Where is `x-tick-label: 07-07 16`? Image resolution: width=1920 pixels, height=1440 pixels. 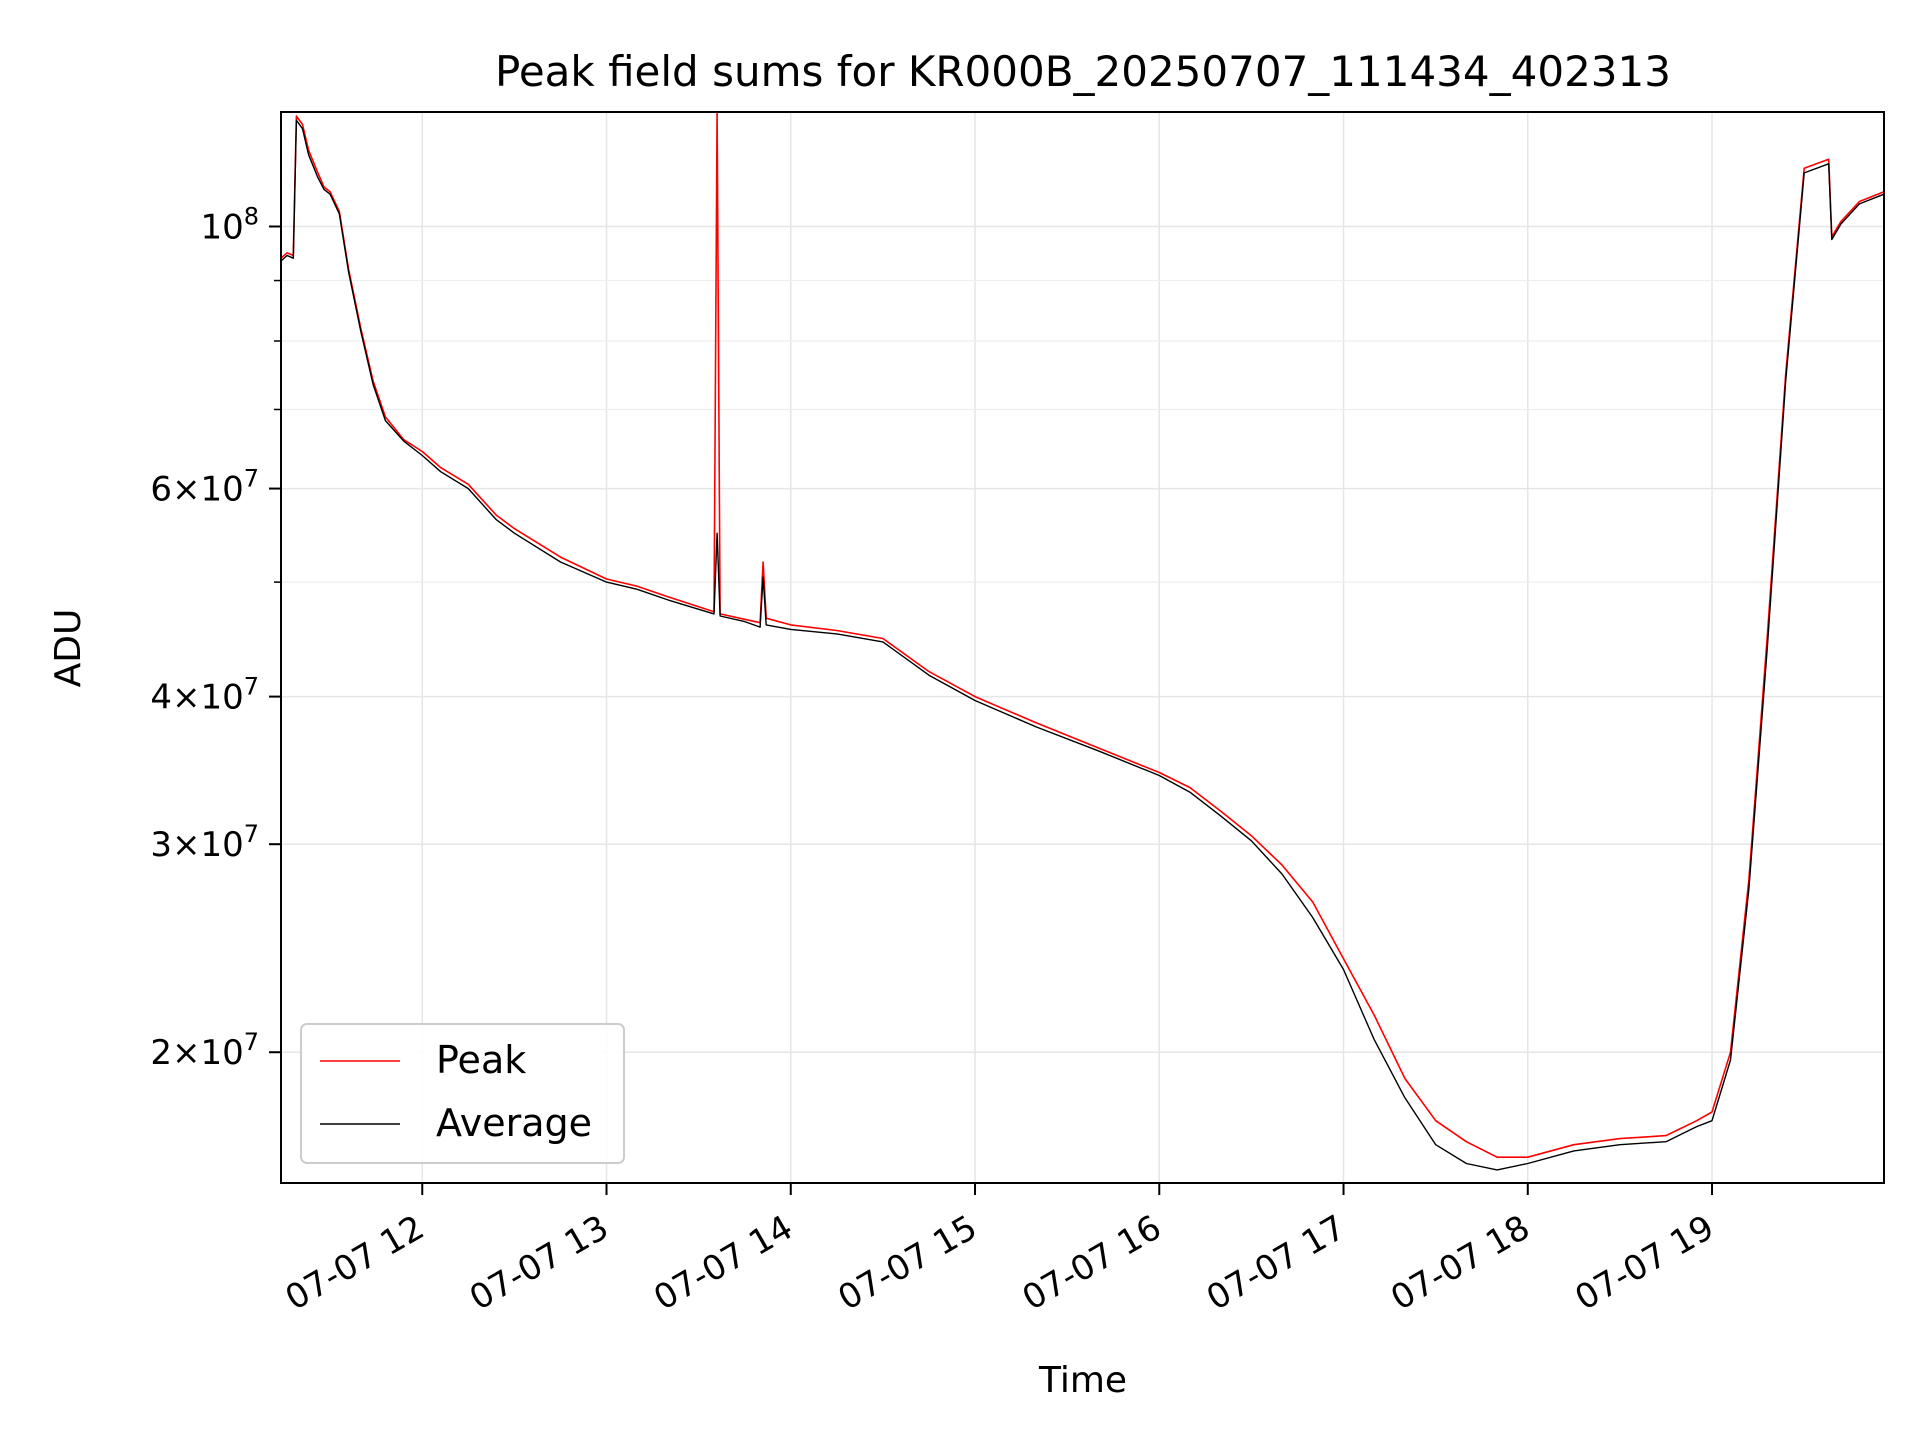 x-tick-label: 07-07 16 is located at coordinates (1092, 1263).